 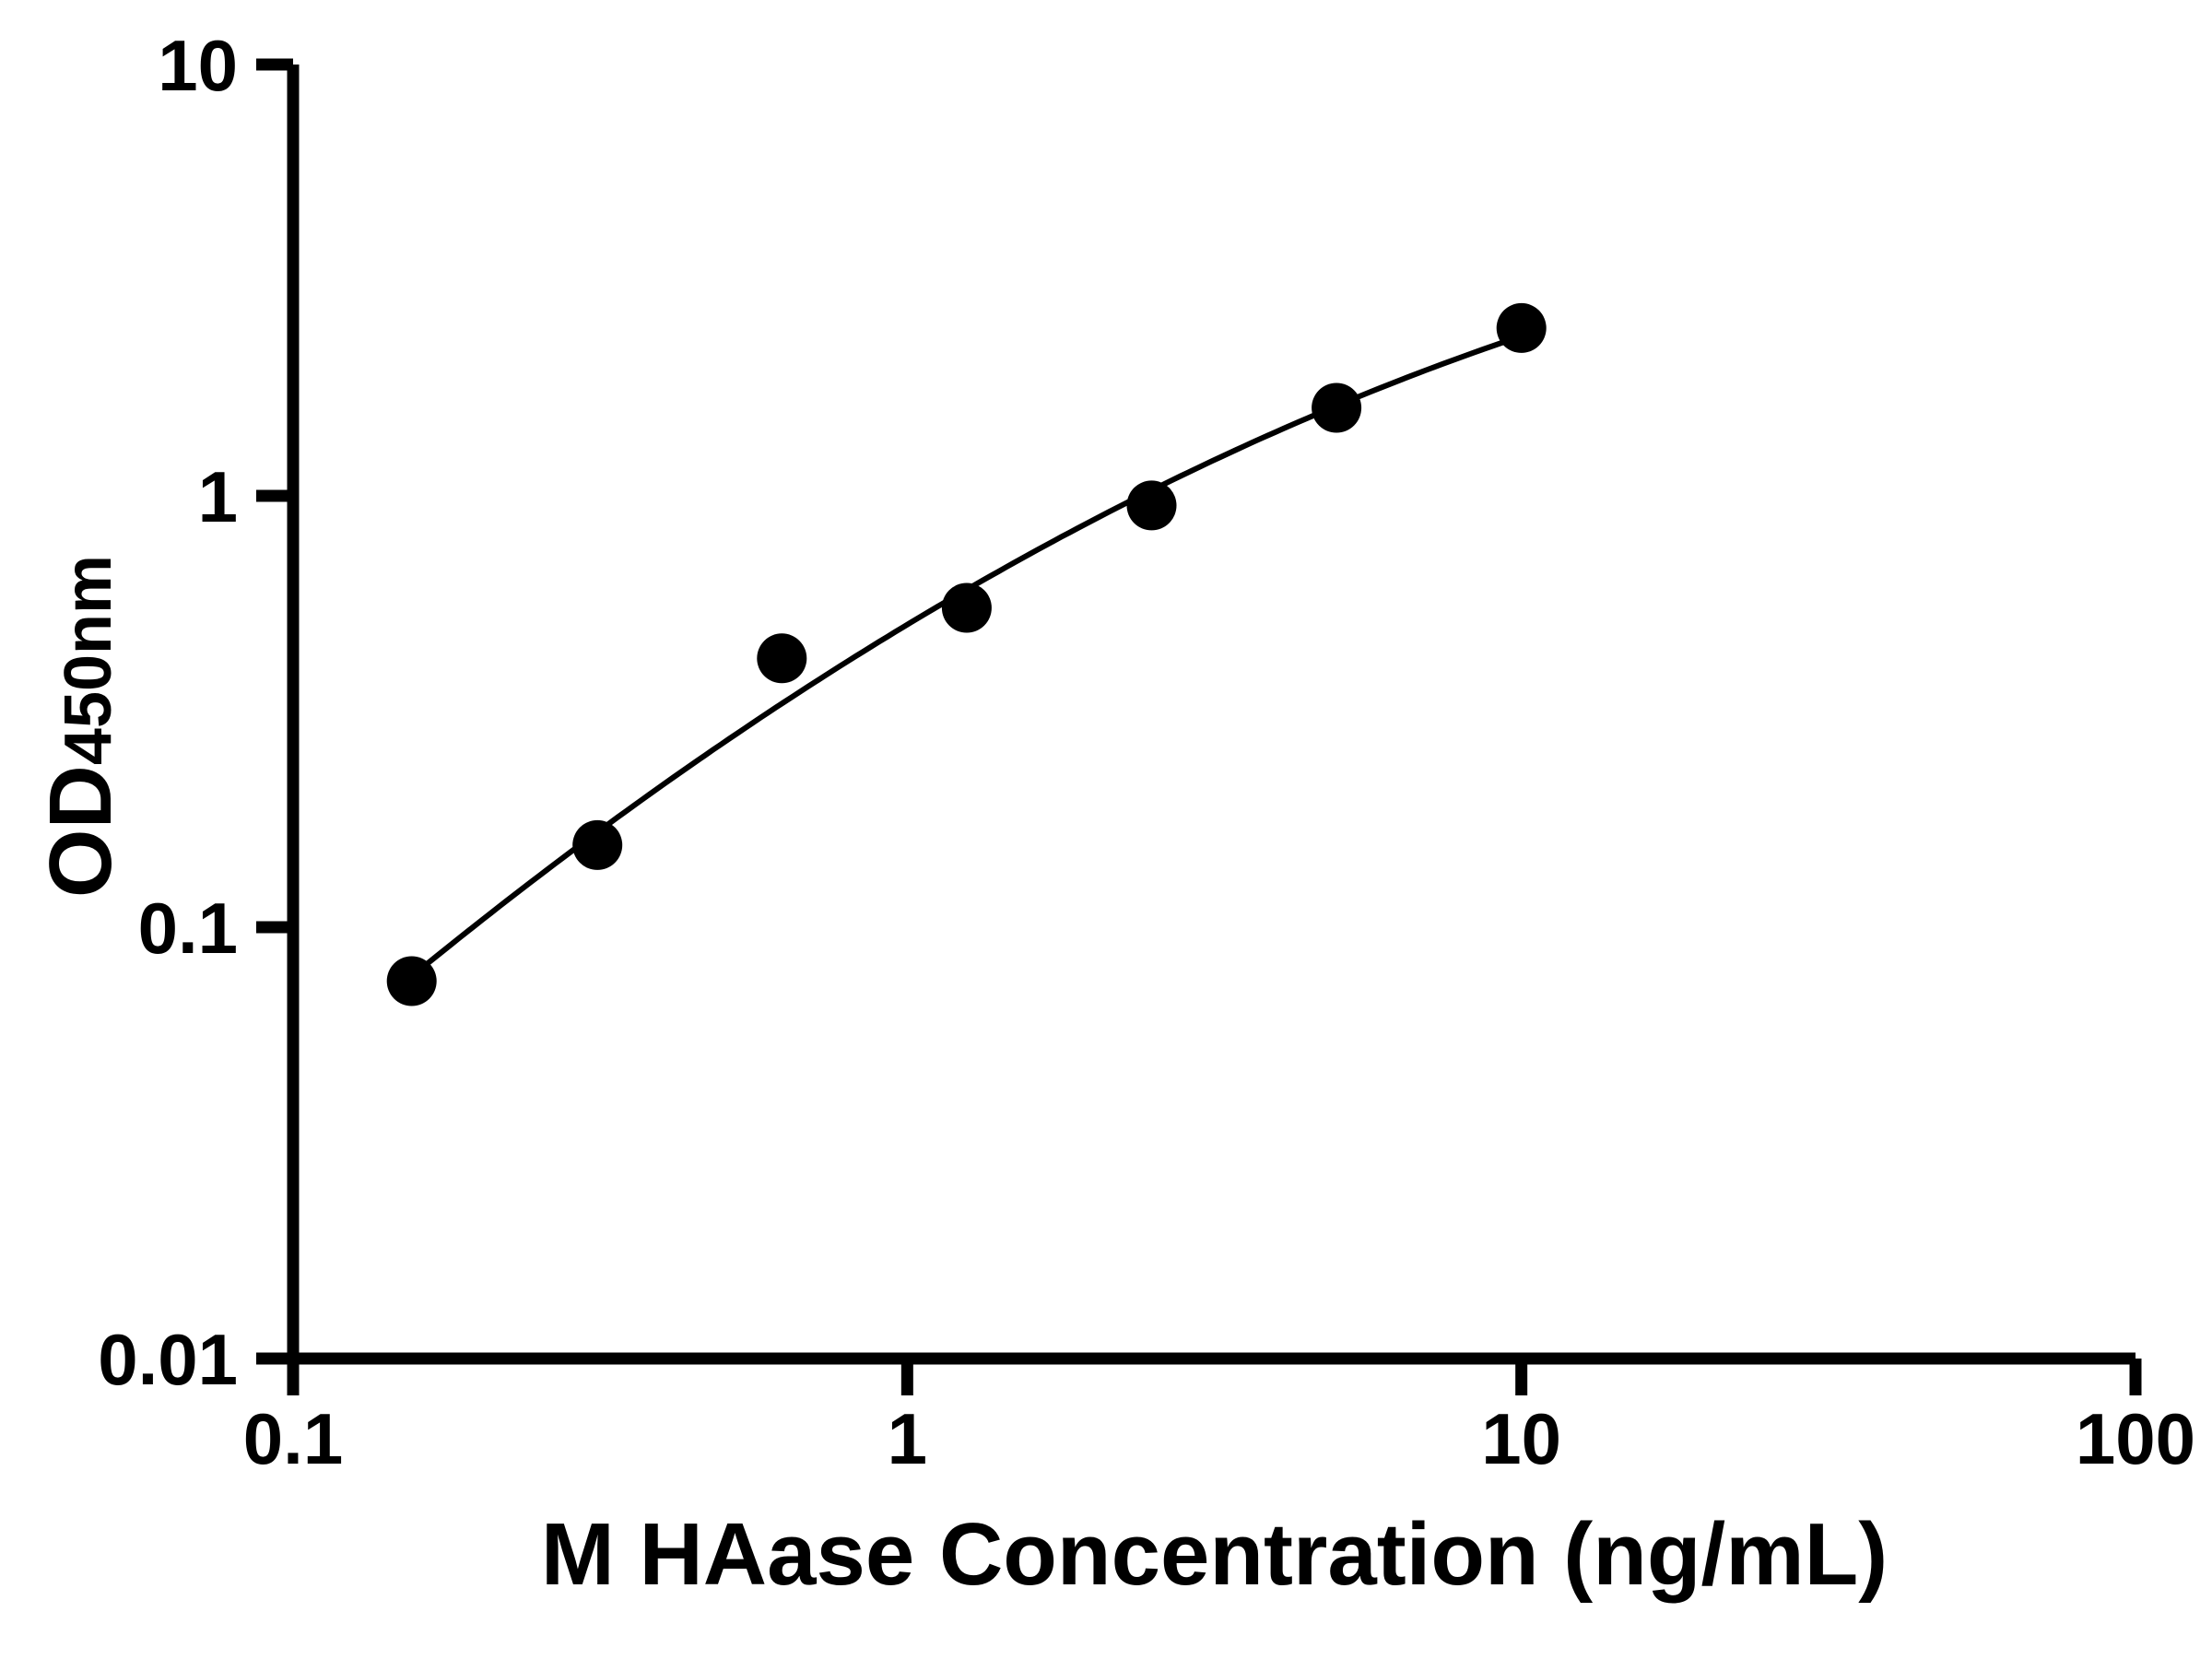 I want to click on y-tick-label: 0.01, so click(x=168, y=1359).